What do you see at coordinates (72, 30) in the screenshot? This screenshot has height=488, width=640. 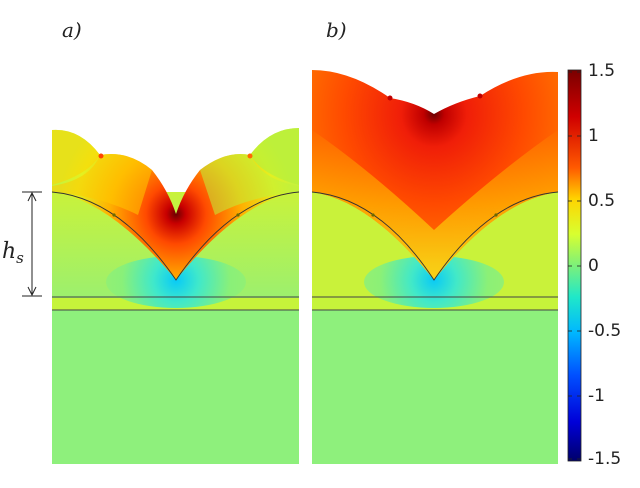 I see `panel-a-label: a)` at bounding box center [72, 30].